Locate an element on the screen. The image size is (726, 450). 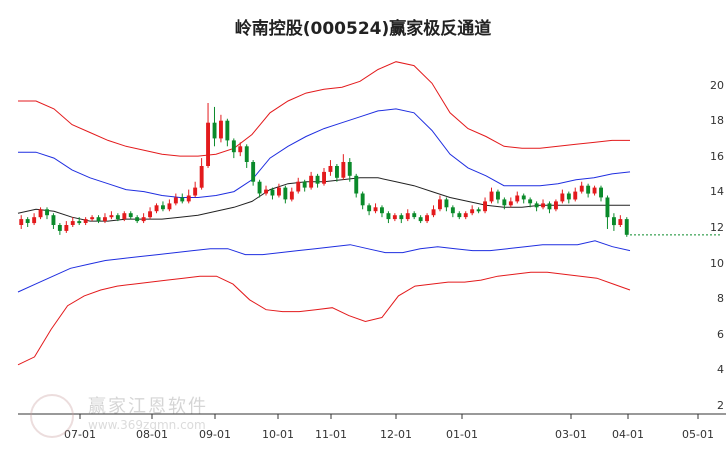
x-tick-label: 04-01 is located at coordinates (628, 434).